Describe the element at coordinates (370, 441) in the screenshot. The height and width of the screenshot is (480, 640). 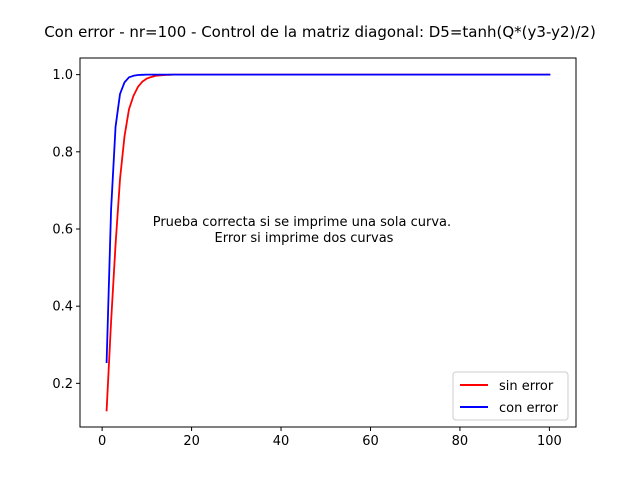
I see `x-tick-label: 60` at that location.